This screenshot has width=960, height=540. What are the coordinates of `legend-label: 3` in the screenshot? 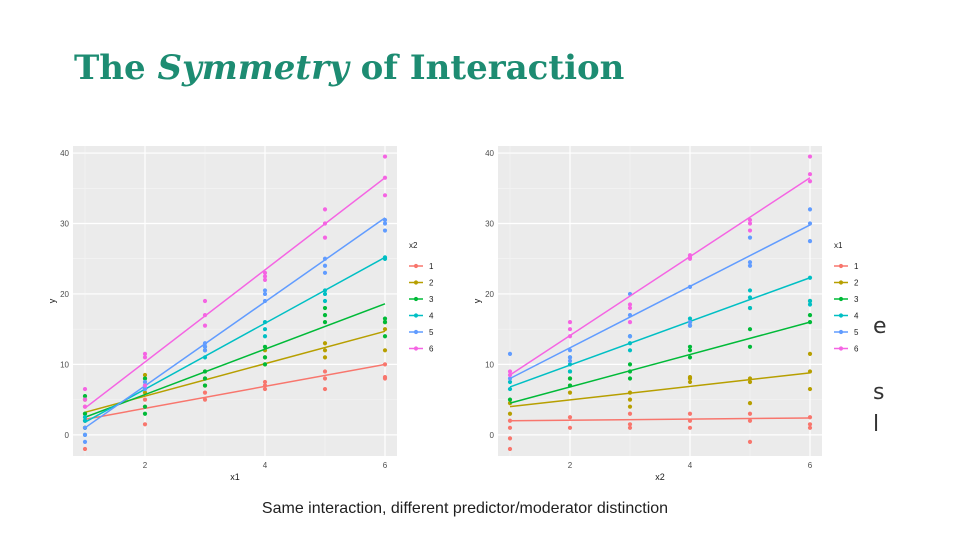 It's located at (856, 299).